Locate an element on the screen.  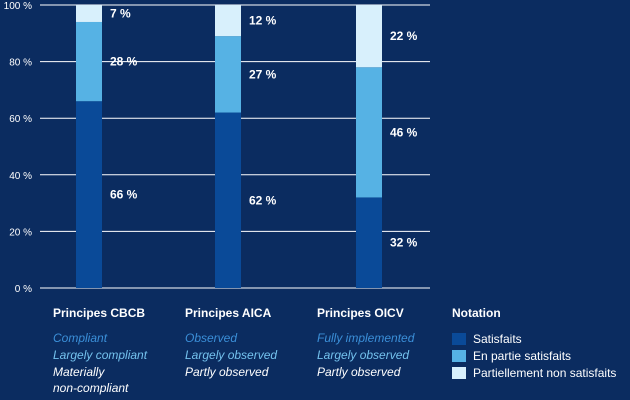
legend-item-satisfaits: Satisfaits is located at coordinates (487, 338).